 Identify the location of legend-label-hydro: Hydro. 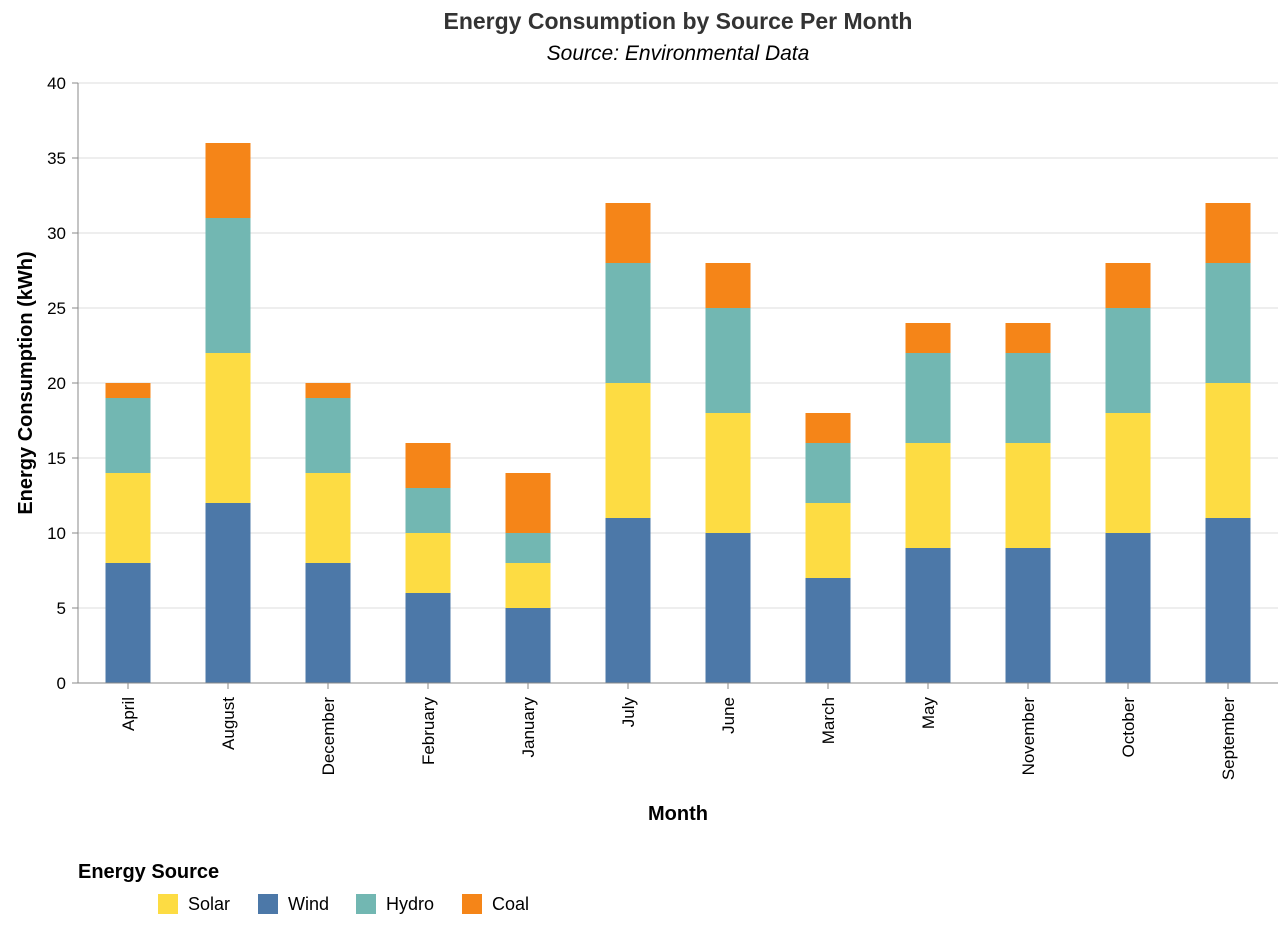
(410, 904).